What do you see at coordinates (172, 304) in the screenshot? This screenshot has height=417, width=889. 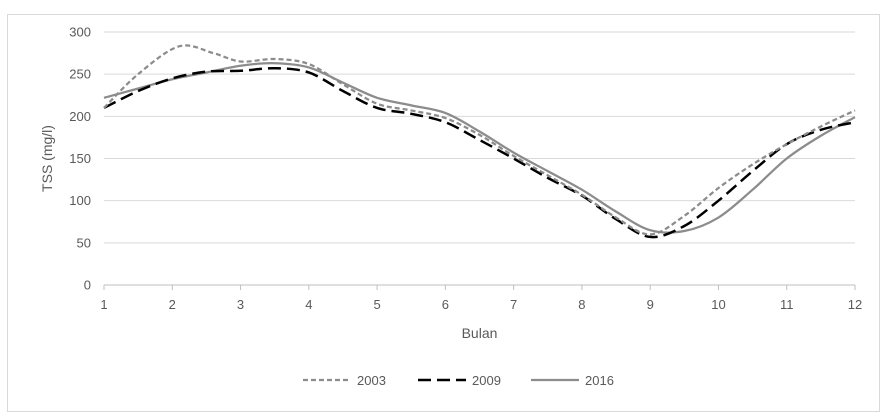 I see `x-tick-label: 2` at bounding box center [172, 304].